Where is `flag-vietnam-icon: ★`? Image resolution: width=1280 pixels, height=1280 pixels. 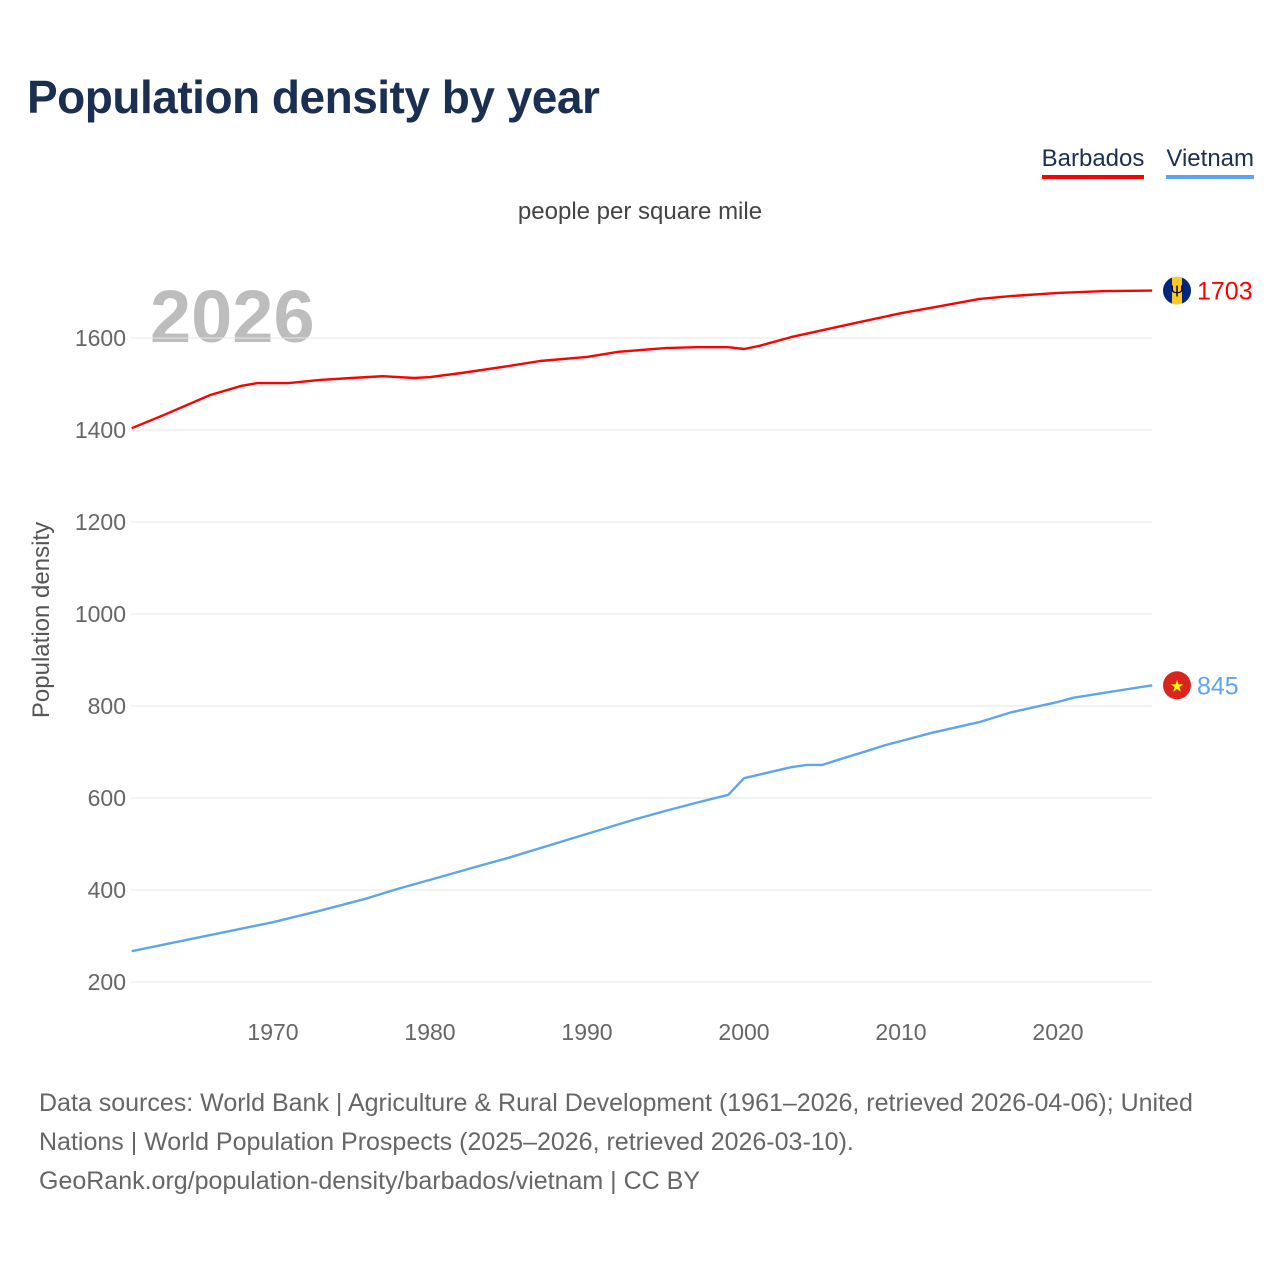 flag-vietnam-icon: ★ is located at coordinates (1177, 685).